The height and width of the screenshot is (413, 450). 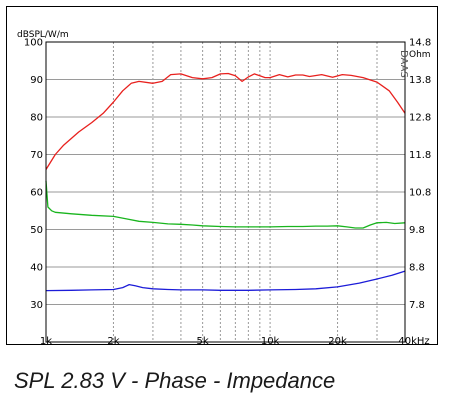 I want to click on y-right-tick-label: 8.8, so click(x=417, y=268).